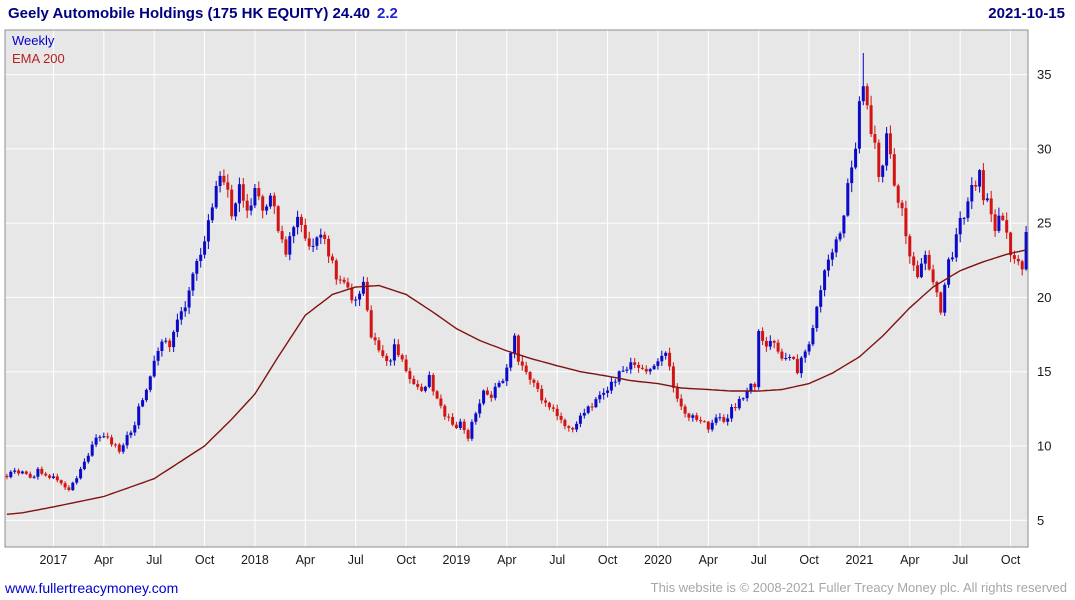 This screenshot has width=1075, height=600. What do you see at coordinates (92, 588) in the screenshot?
I see `site-link: www.fullertreacymoney.com` at bounding box center [92, 588].